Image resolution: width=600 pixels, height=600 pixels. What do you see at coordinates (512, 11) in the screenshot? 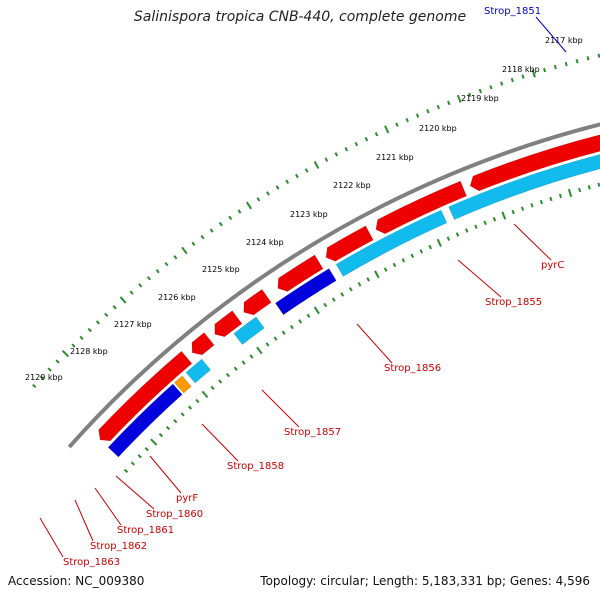
I see `gene-label: Strop_1851` at bounding box center [512, 11].